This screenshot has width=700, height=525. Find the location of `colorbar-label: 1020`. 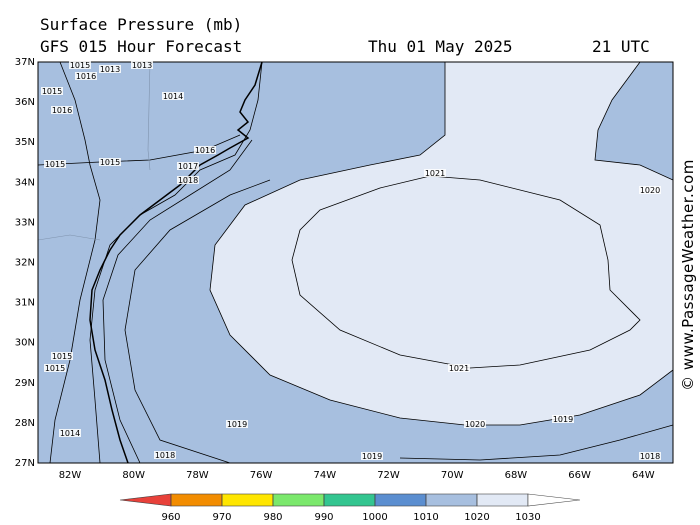

colorbar-label: 1020 is located at coordinates (476, 517).